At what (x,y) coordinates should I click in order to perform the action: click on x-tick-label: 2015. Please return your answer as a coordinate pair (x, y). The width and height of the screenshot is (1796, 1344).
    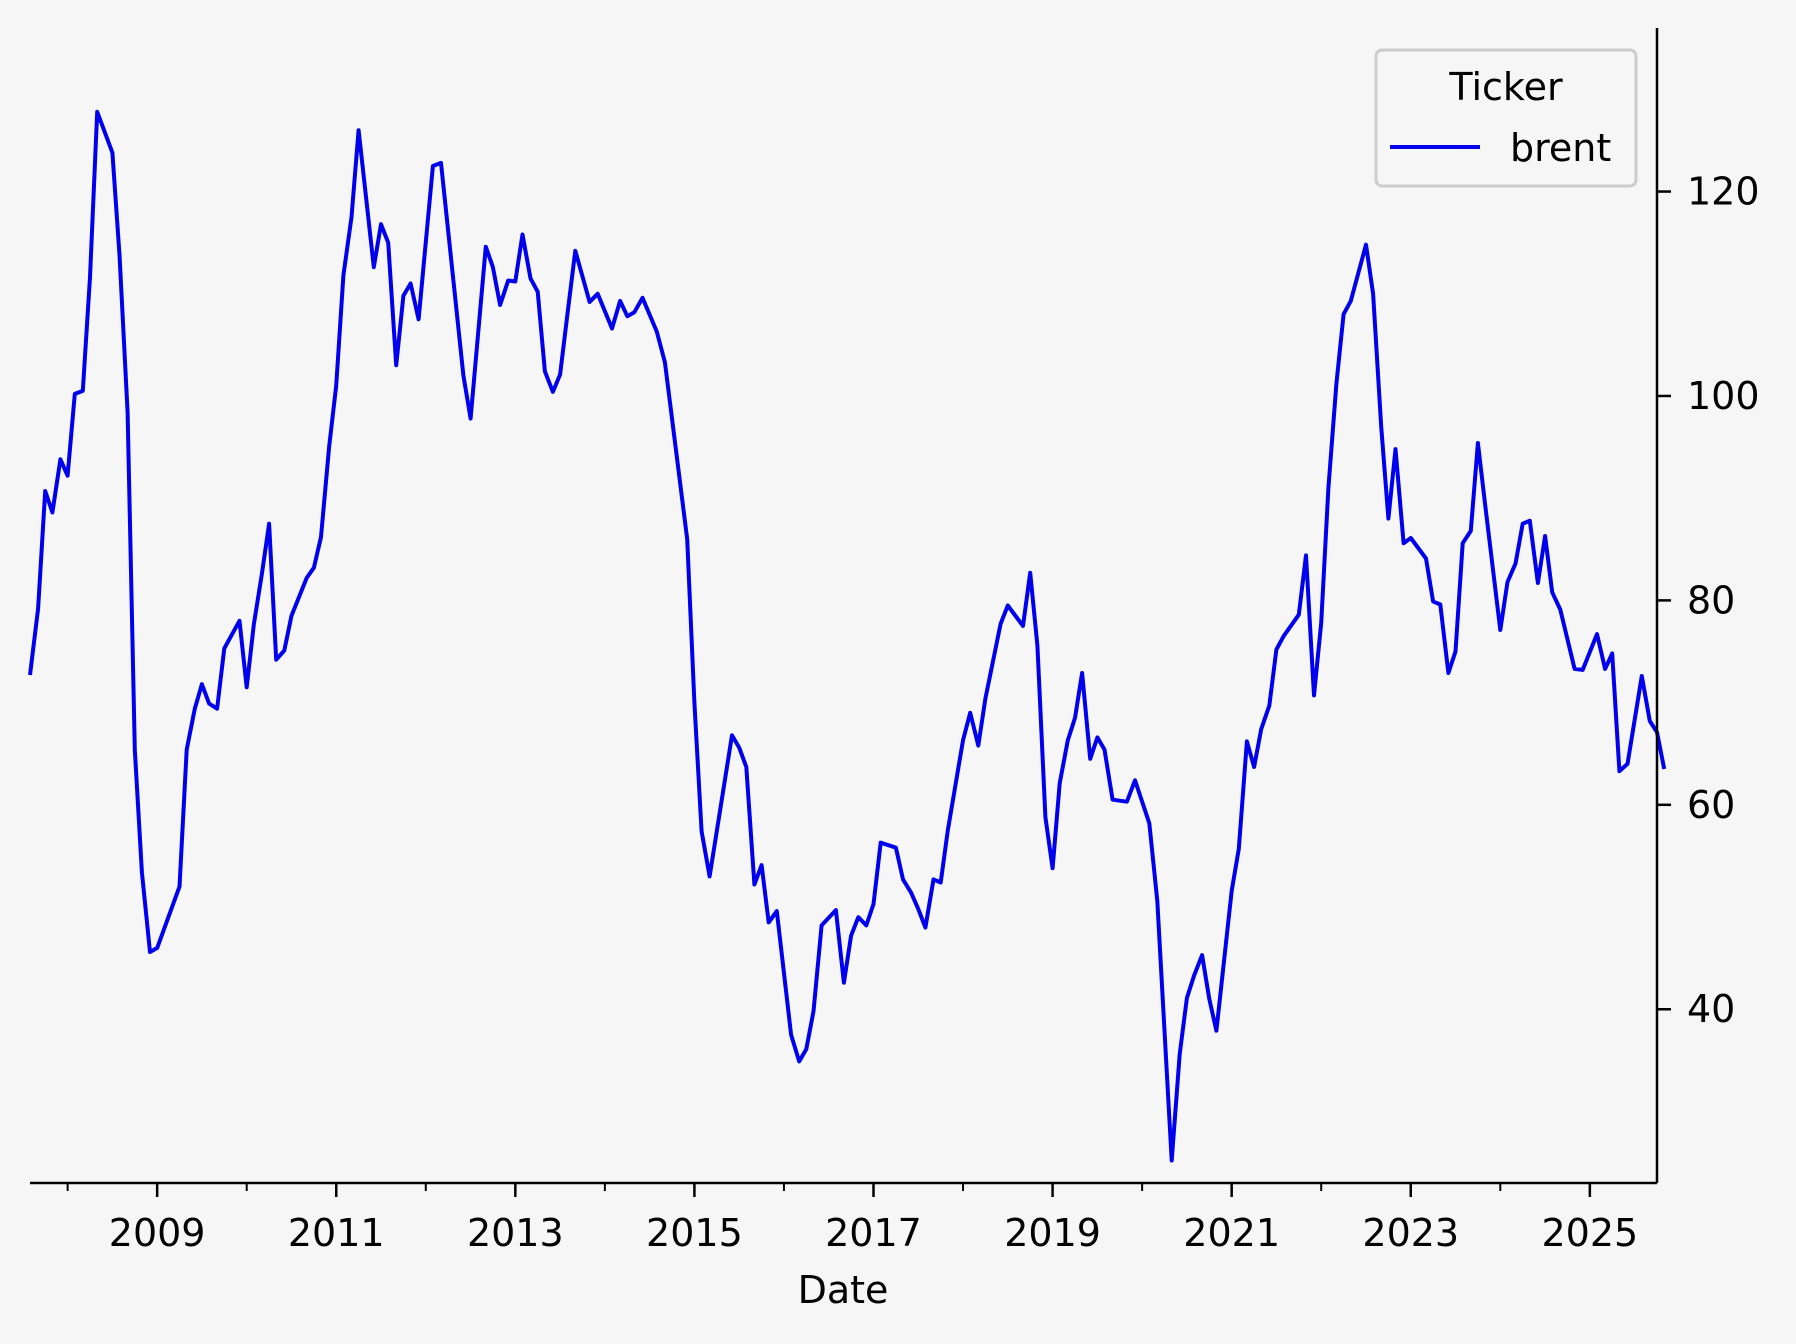
    Looking at the image, I should click on (694, 1233).